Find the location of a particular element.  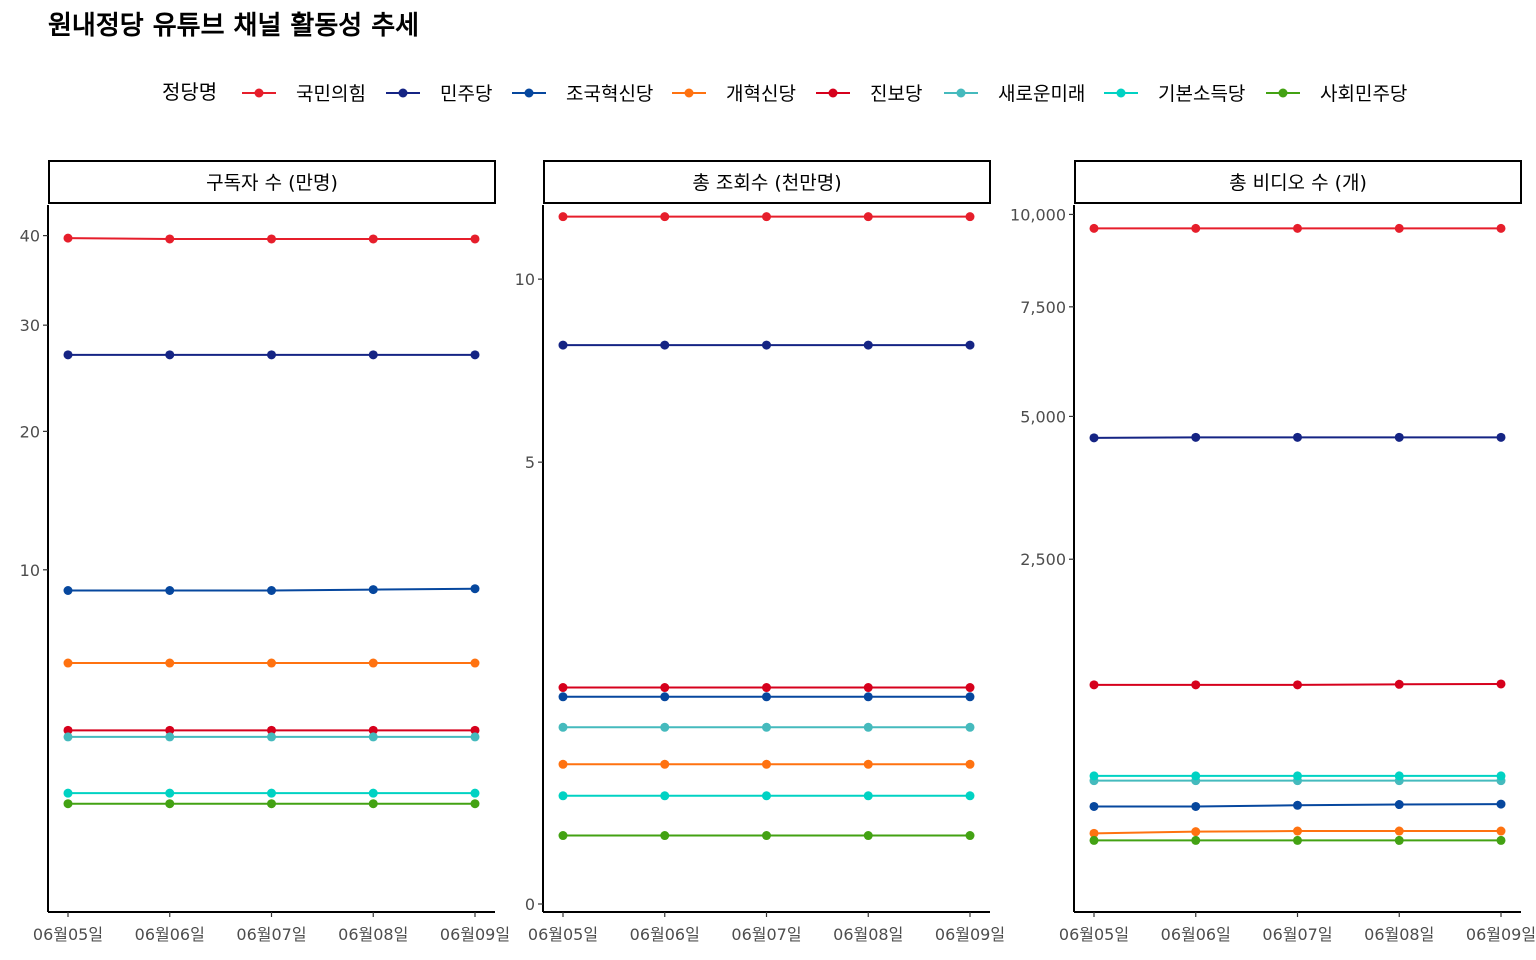

y-tick-label: 10 is located at coordinates (30, 570).